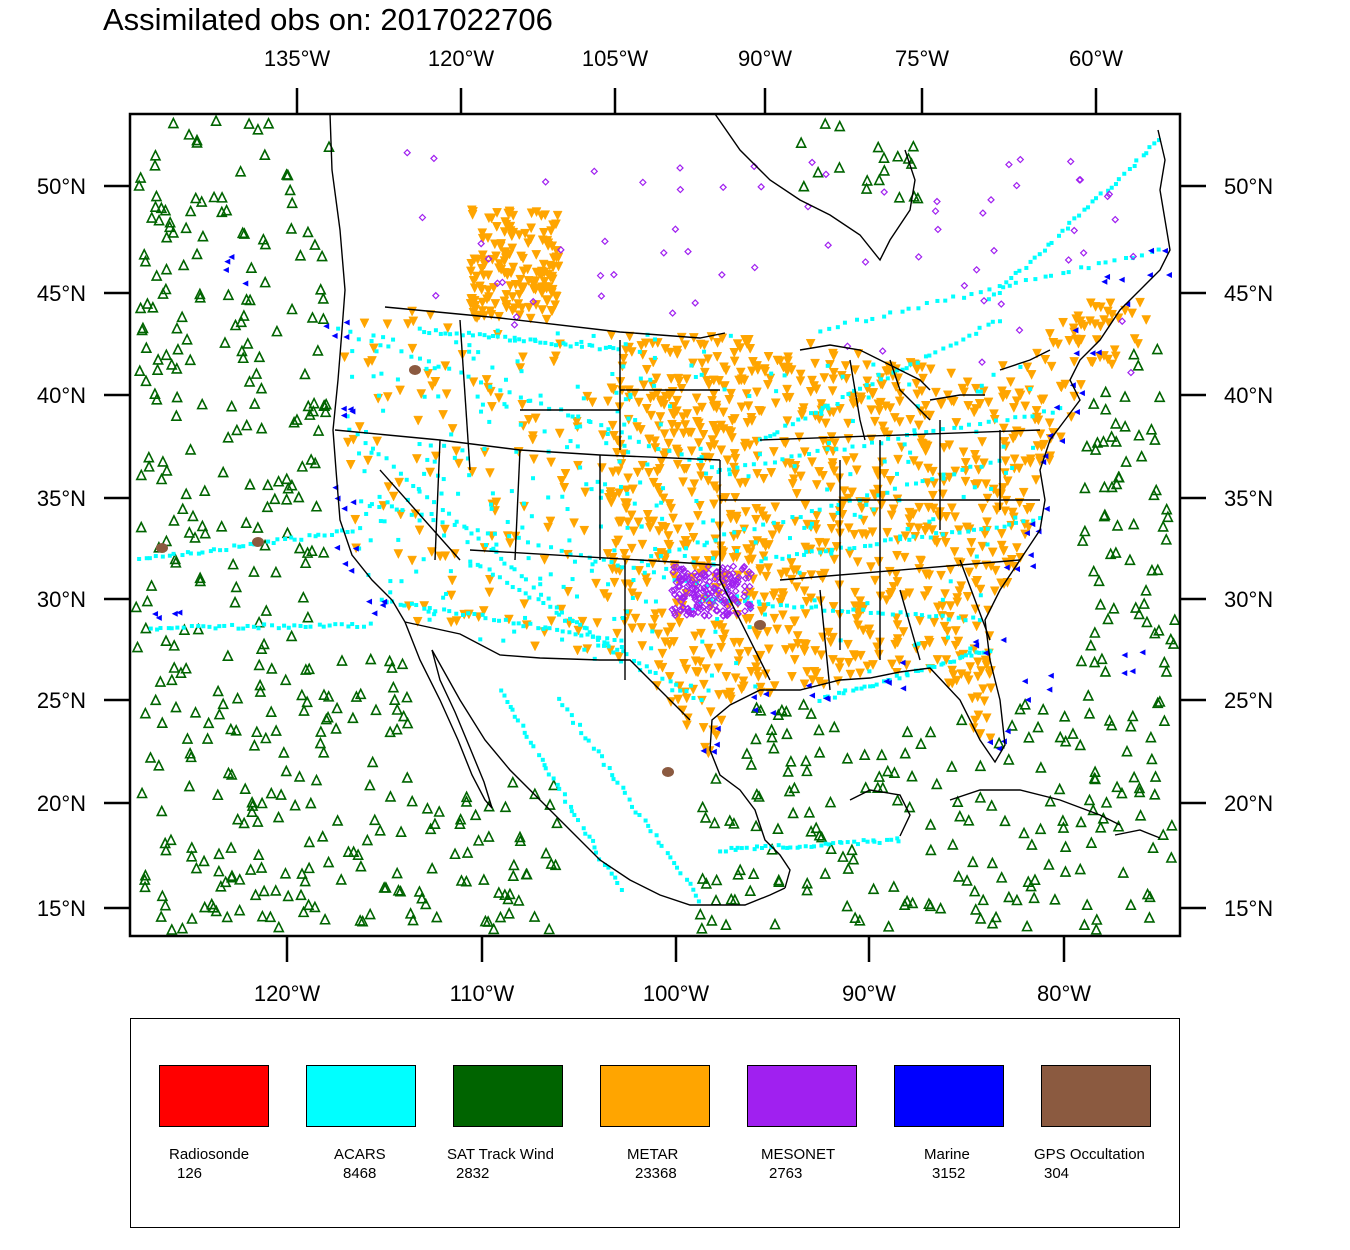 This screenshot has height=1250, width=1350. I want to click on coastline-segment, so click(900, 570).